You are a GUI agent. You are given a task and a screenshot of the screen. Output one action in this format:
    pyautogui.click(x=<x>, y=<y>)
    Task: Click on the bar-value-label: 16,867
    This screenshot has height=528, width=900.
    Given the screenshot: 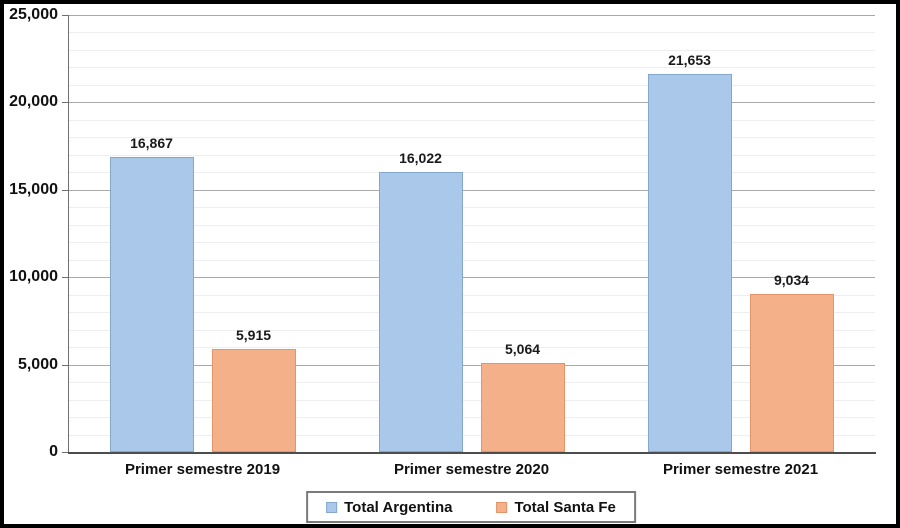 What is the action you would take?
    pyautogui.click(x=151, y=143)
    